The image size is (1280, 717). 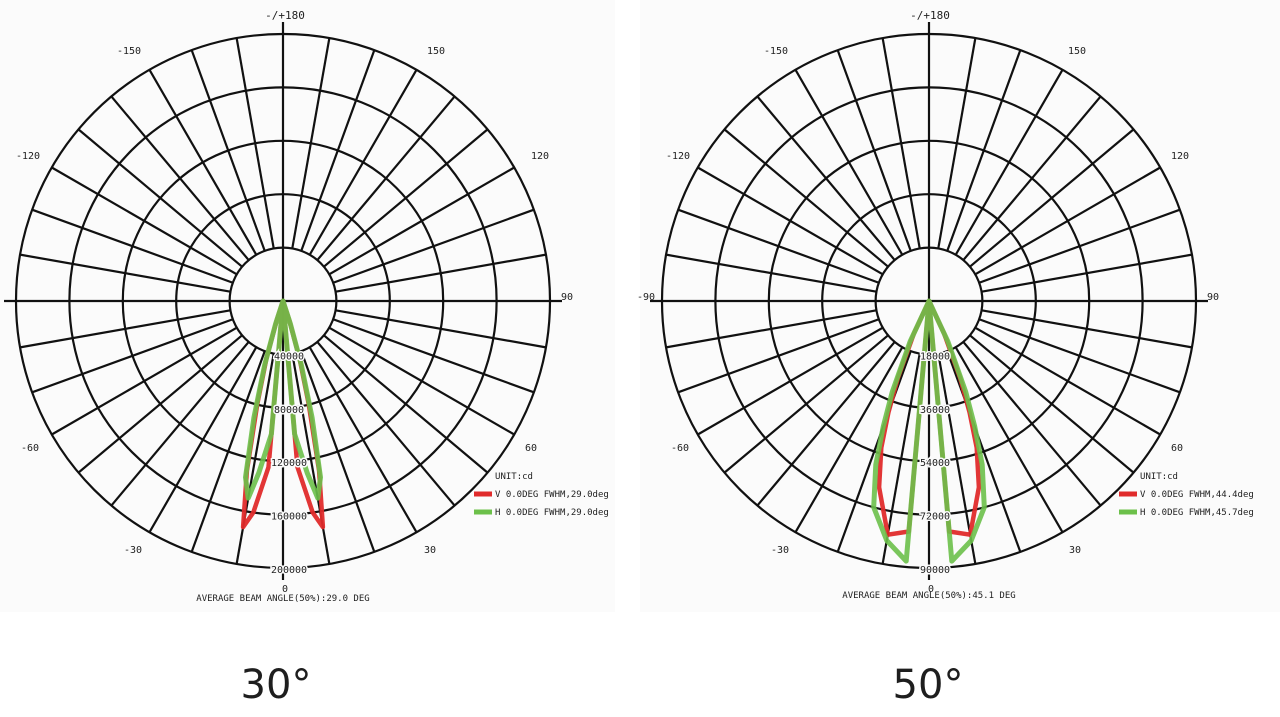 What do you see at coordinates (282, 599) in the screenshot?
I see `beam-angle-footer: AVERAGE BEAM ANGLE(50%):29.0 DEG` at bounding box center [282, 599].